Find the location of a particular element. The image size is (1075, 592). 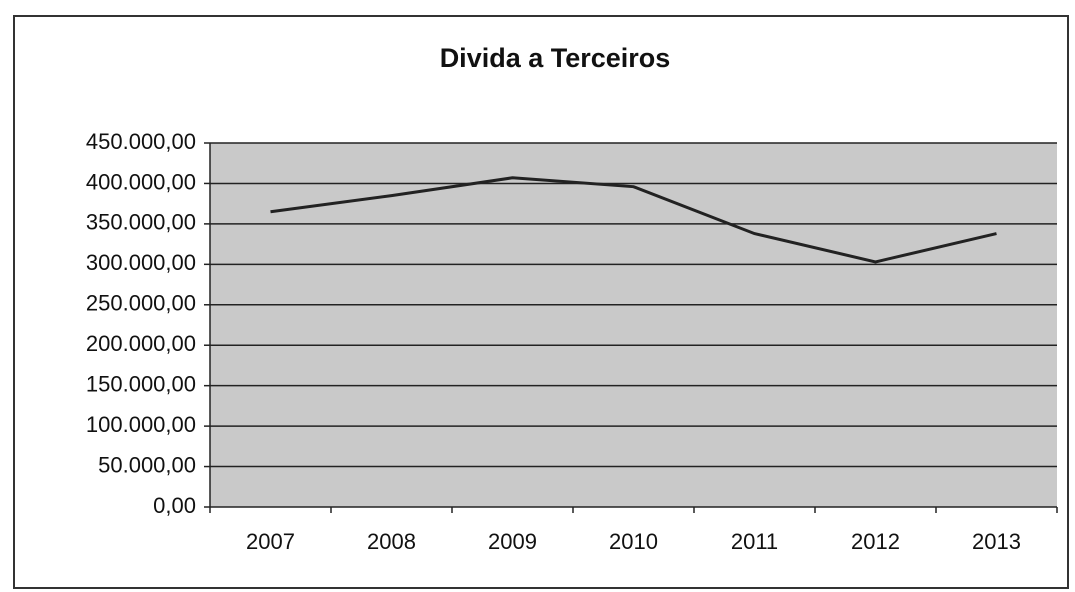

y-tick-label: 450.000,00 is located at coordinates (141, 141).